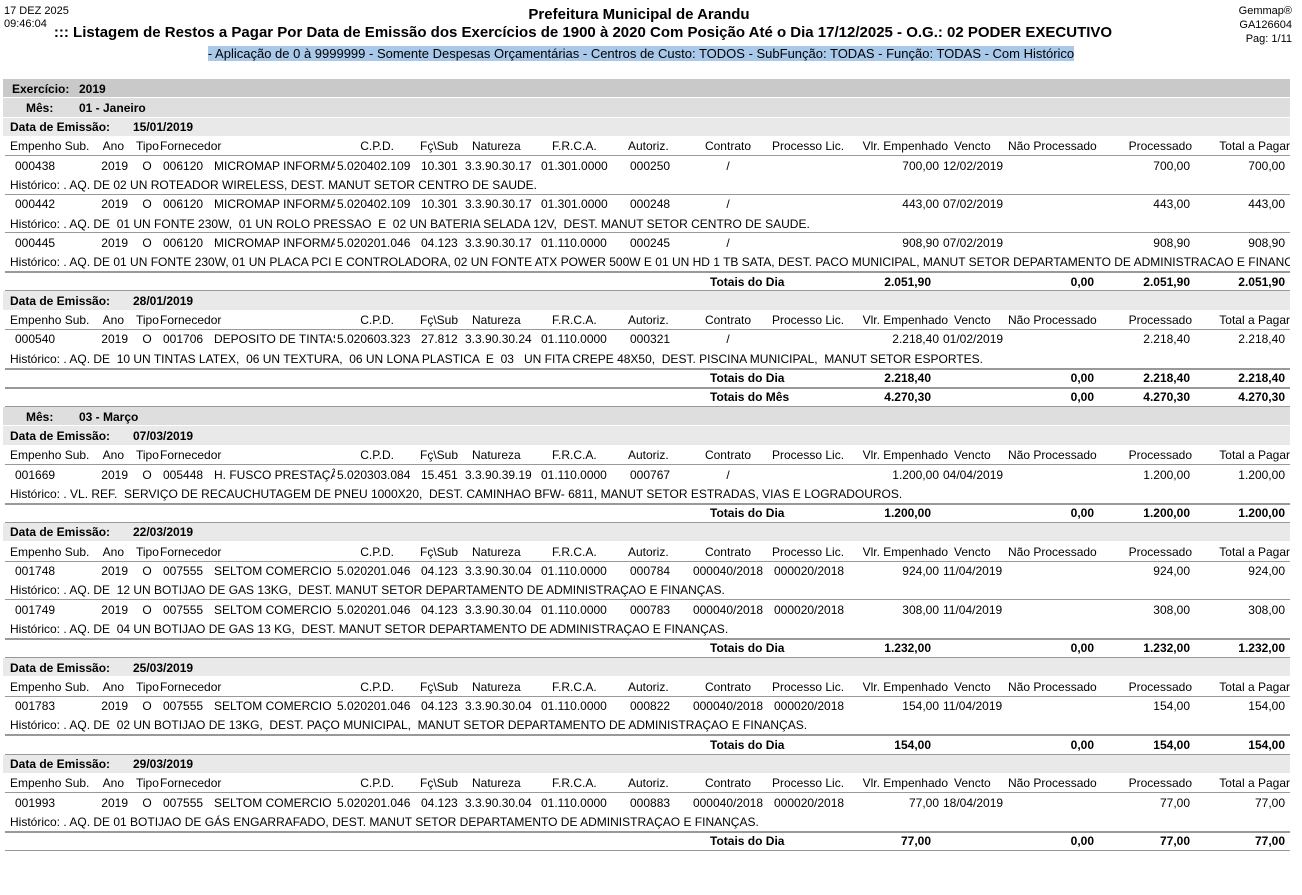 Image resolution: width=1302 pixels, height=895 pixels. What do you see at coordinates (1266, 204) in the screenshot?
I see `cell-total: 443,00` at bounding box center [1266, 204].